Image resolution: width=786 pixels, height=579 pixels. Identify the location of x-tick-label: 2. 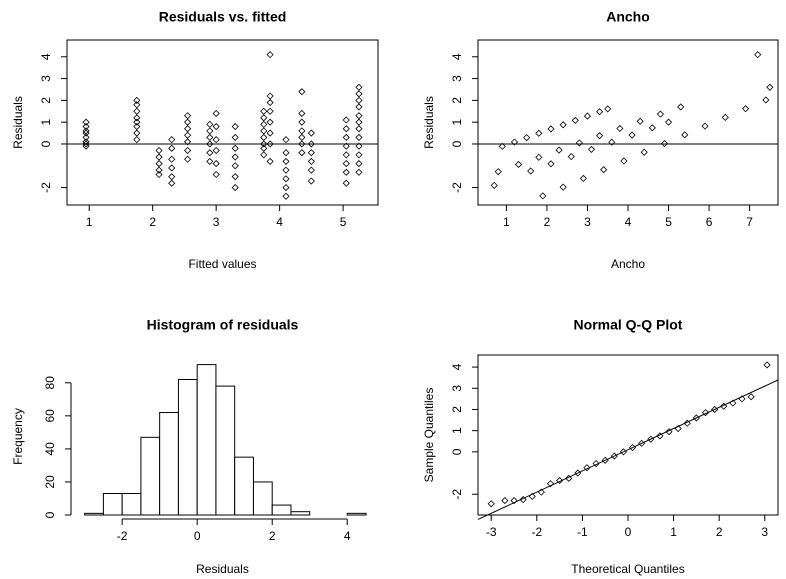
(719, 532).